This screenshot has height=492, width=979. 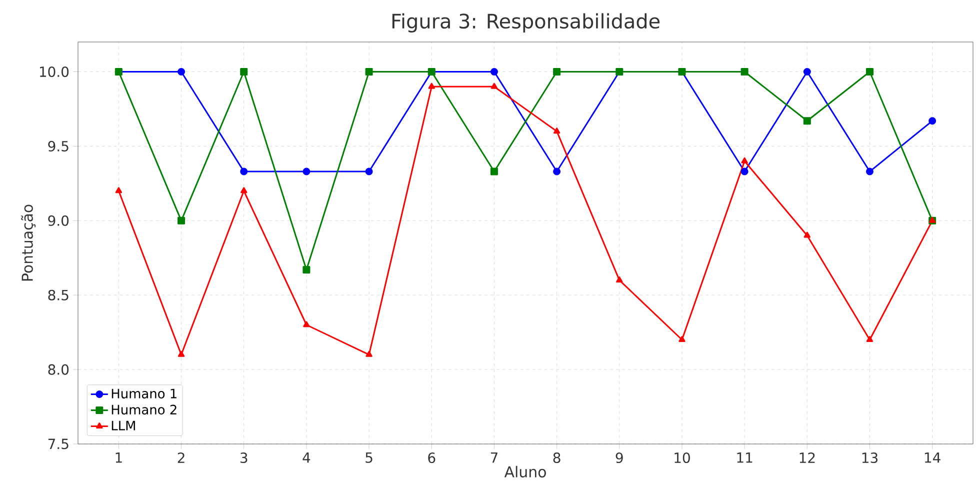 What do you see at coordinates (123, 425) in the screenshot?
I see `legend-label: LLM` at bounding box center [123, 425].